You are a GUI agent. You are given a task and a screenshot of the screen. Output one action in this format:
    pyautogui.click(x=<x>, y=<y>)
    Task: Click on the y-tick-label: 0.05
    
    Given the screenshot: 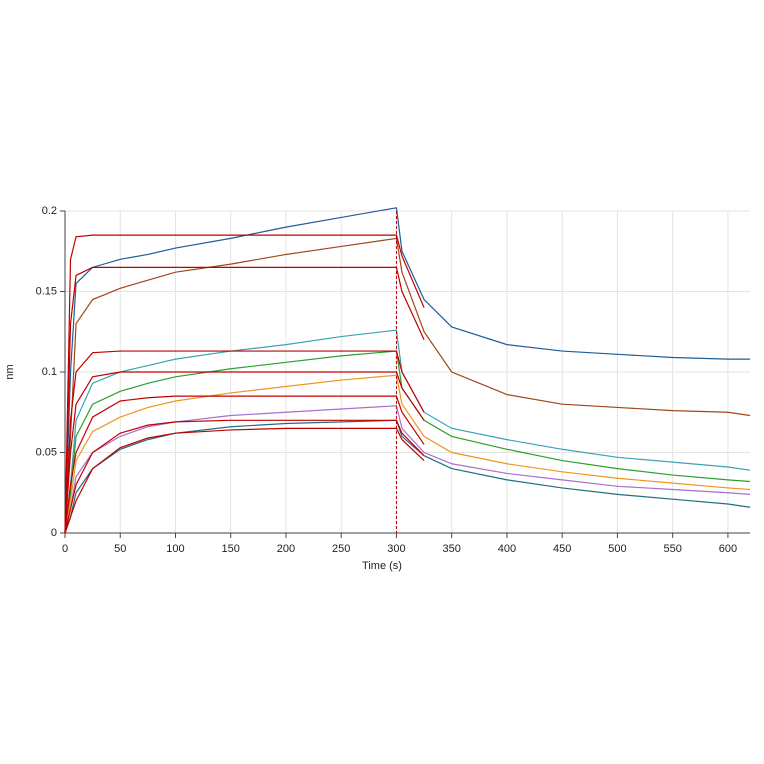 What is the action you would take?
    pyautogui.click(x=46, y=452)
    